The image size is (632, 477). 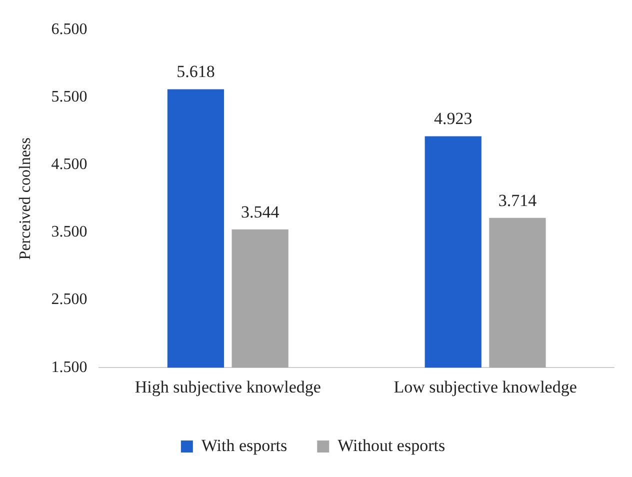 What do you see at coordinates (69, 299) in the screenshot?
I see `y-tick-label: 2.500` at bounding box center [69, 299].